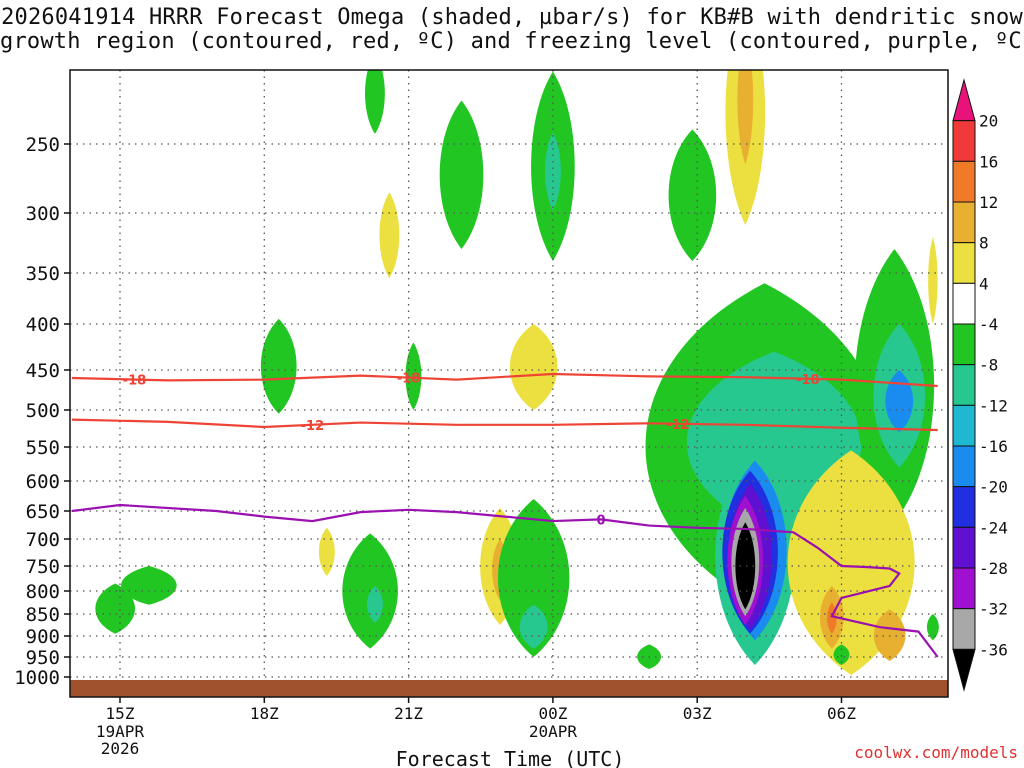 The height and width of the screenshot is (768, 1024). What do you see at coordinates (841, 713) in the screenshot?
I see `x-tick-label: 06Z` at bounding box center [841, 713].